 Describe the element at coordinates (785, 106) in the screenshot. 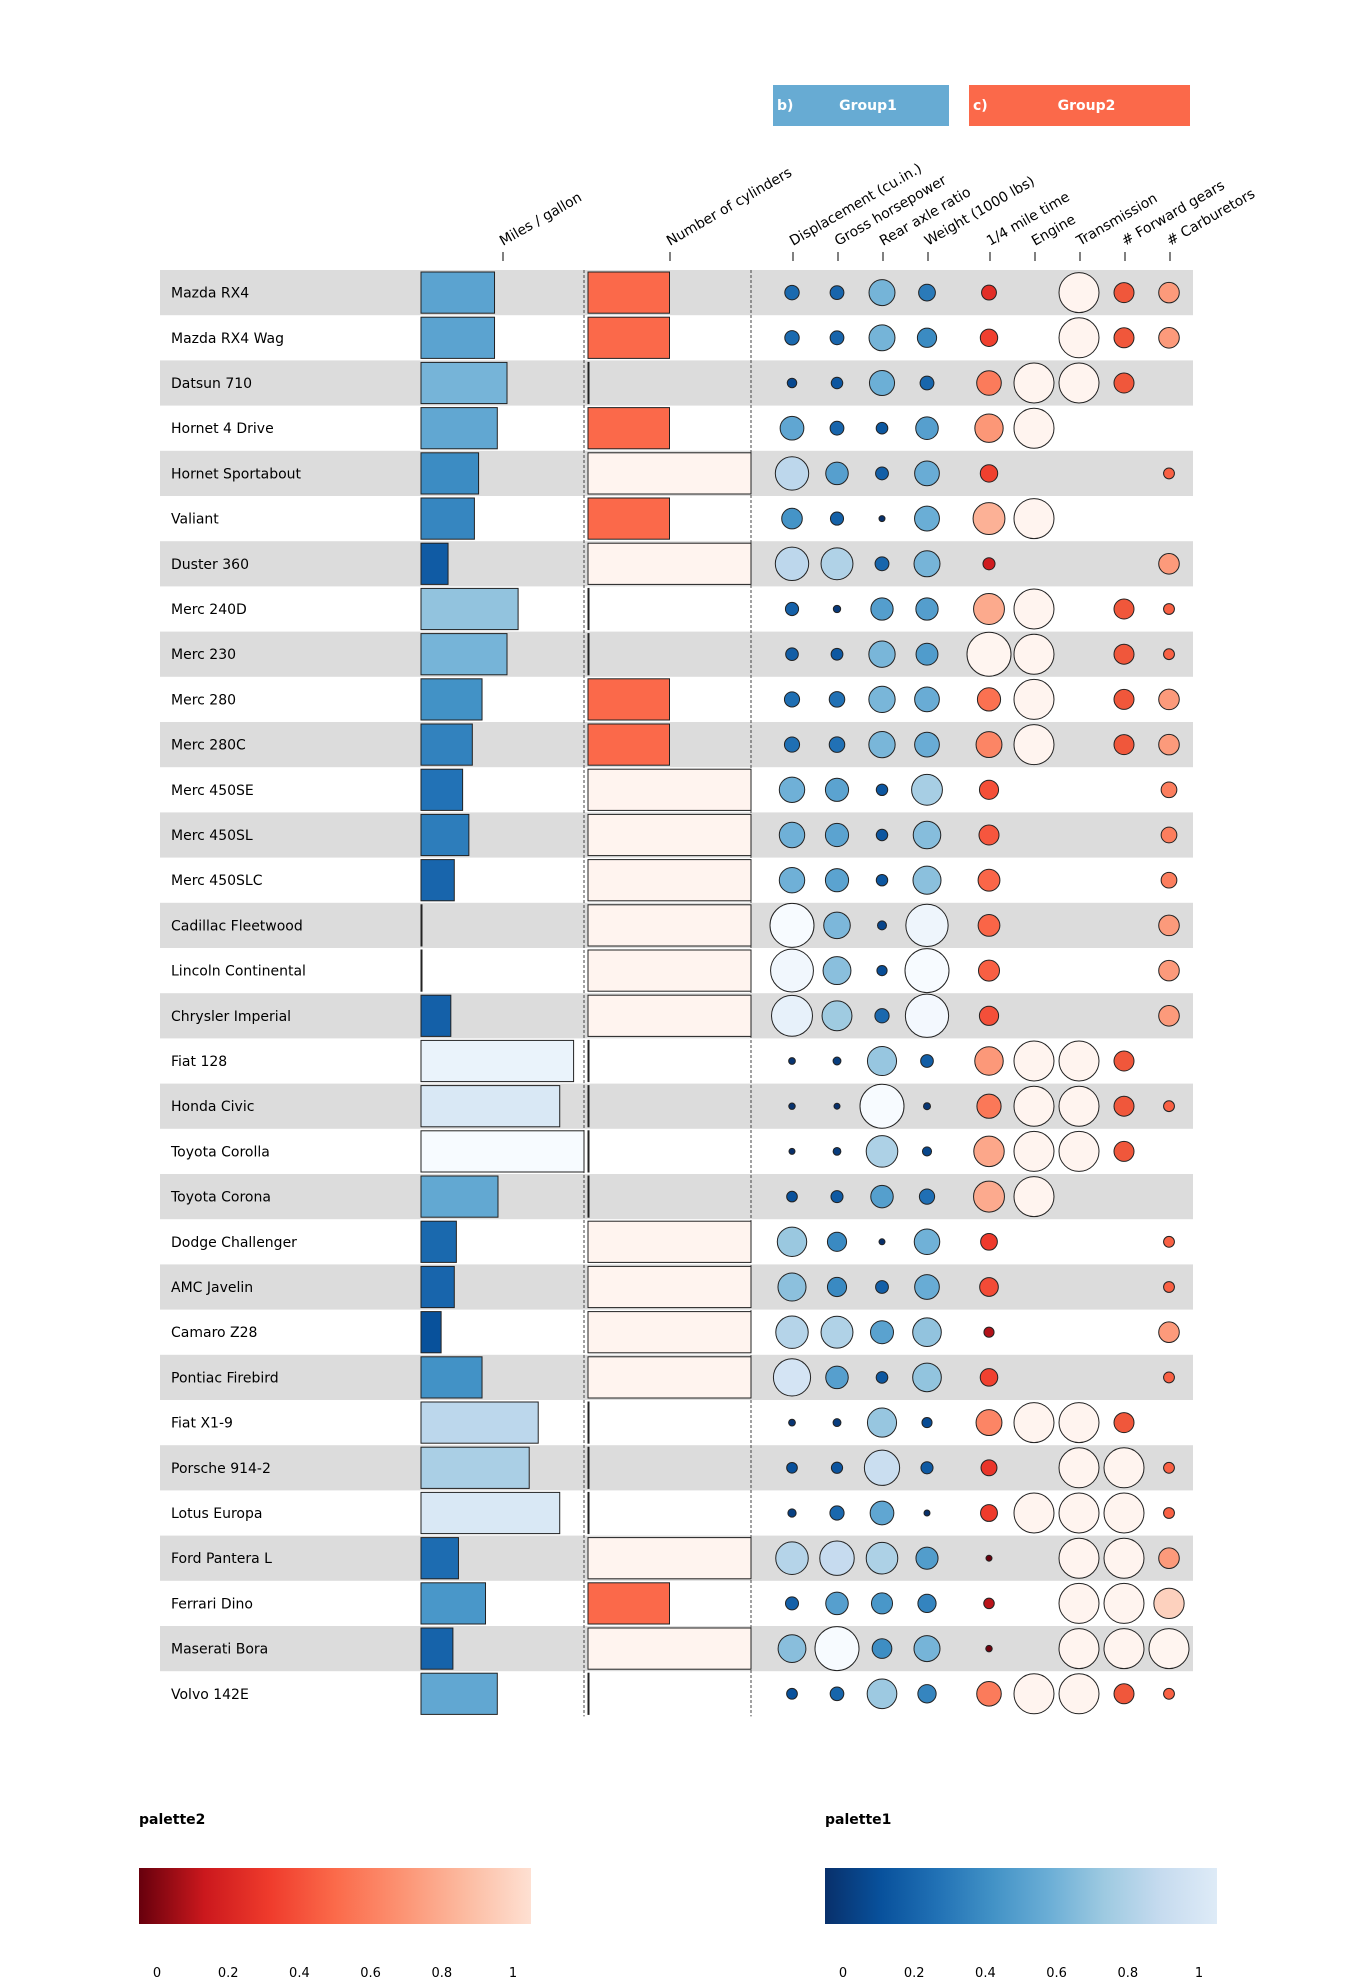

I see `group-tag: b)` at that location.